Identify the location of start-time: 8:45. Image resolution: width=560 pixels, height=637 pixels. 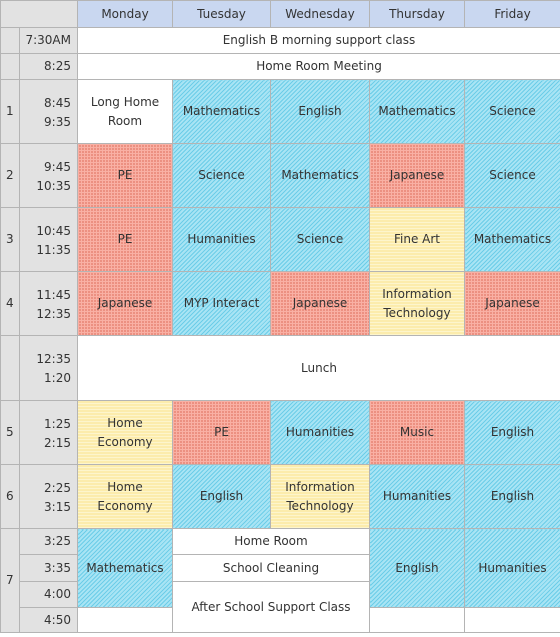
(57, 102).